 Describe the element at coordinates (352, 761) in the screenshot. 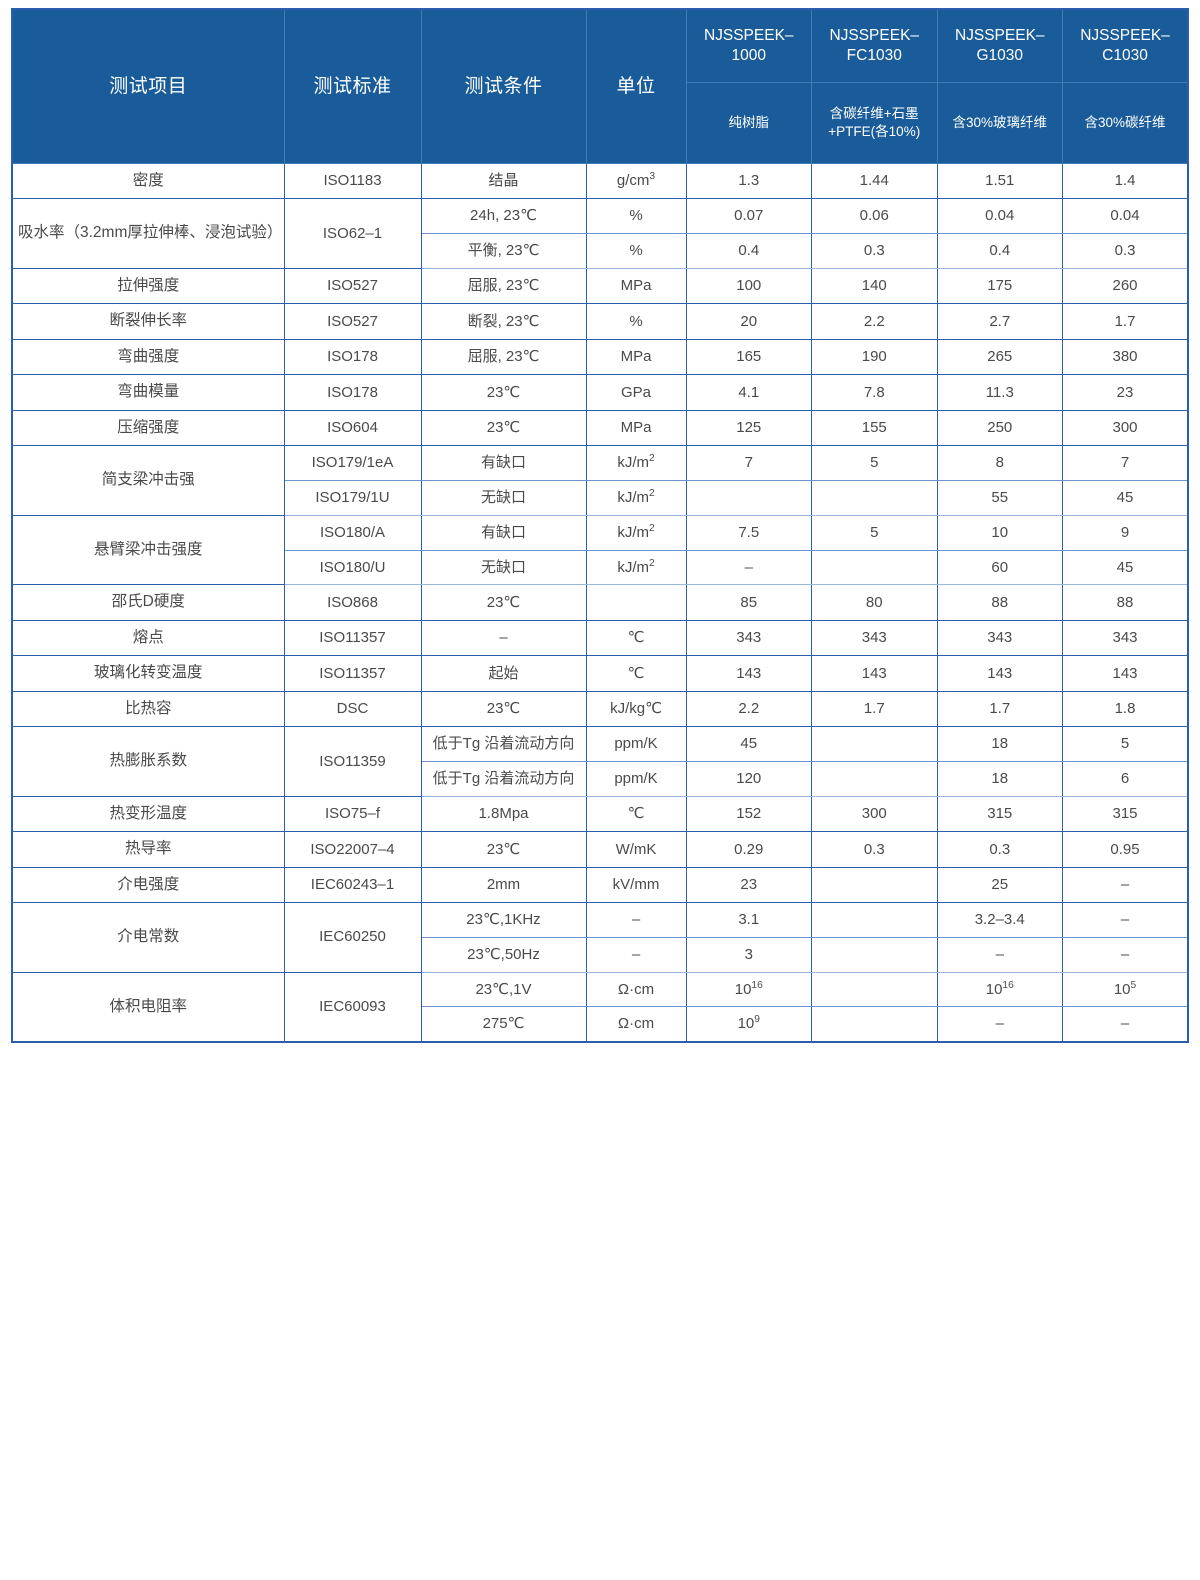

I see `test-standard-cell: ISO11359` at that location.